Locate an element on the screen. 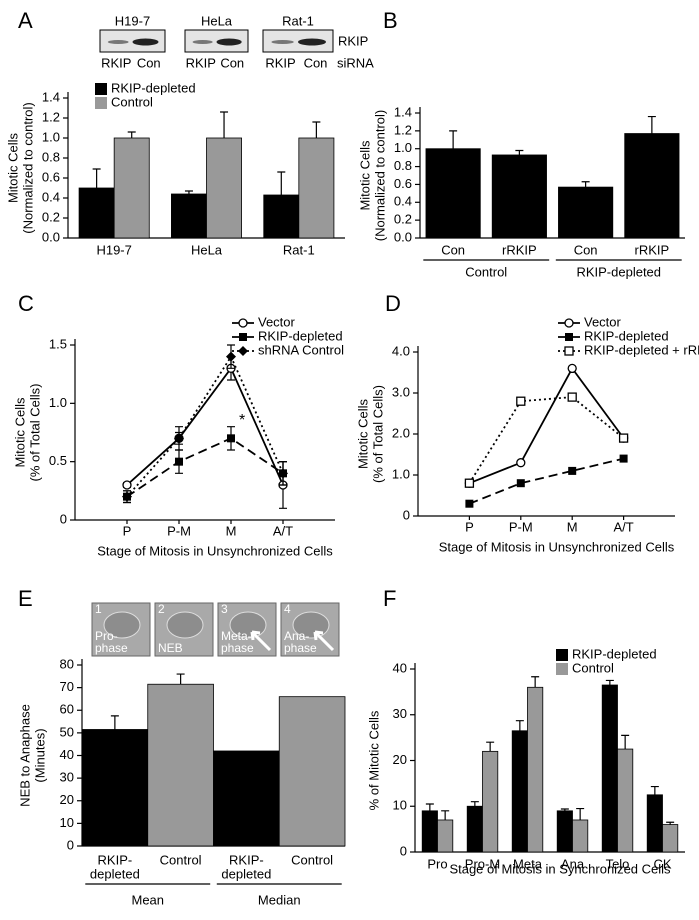  x-tick-label: P is located at coordinates (127, 530).